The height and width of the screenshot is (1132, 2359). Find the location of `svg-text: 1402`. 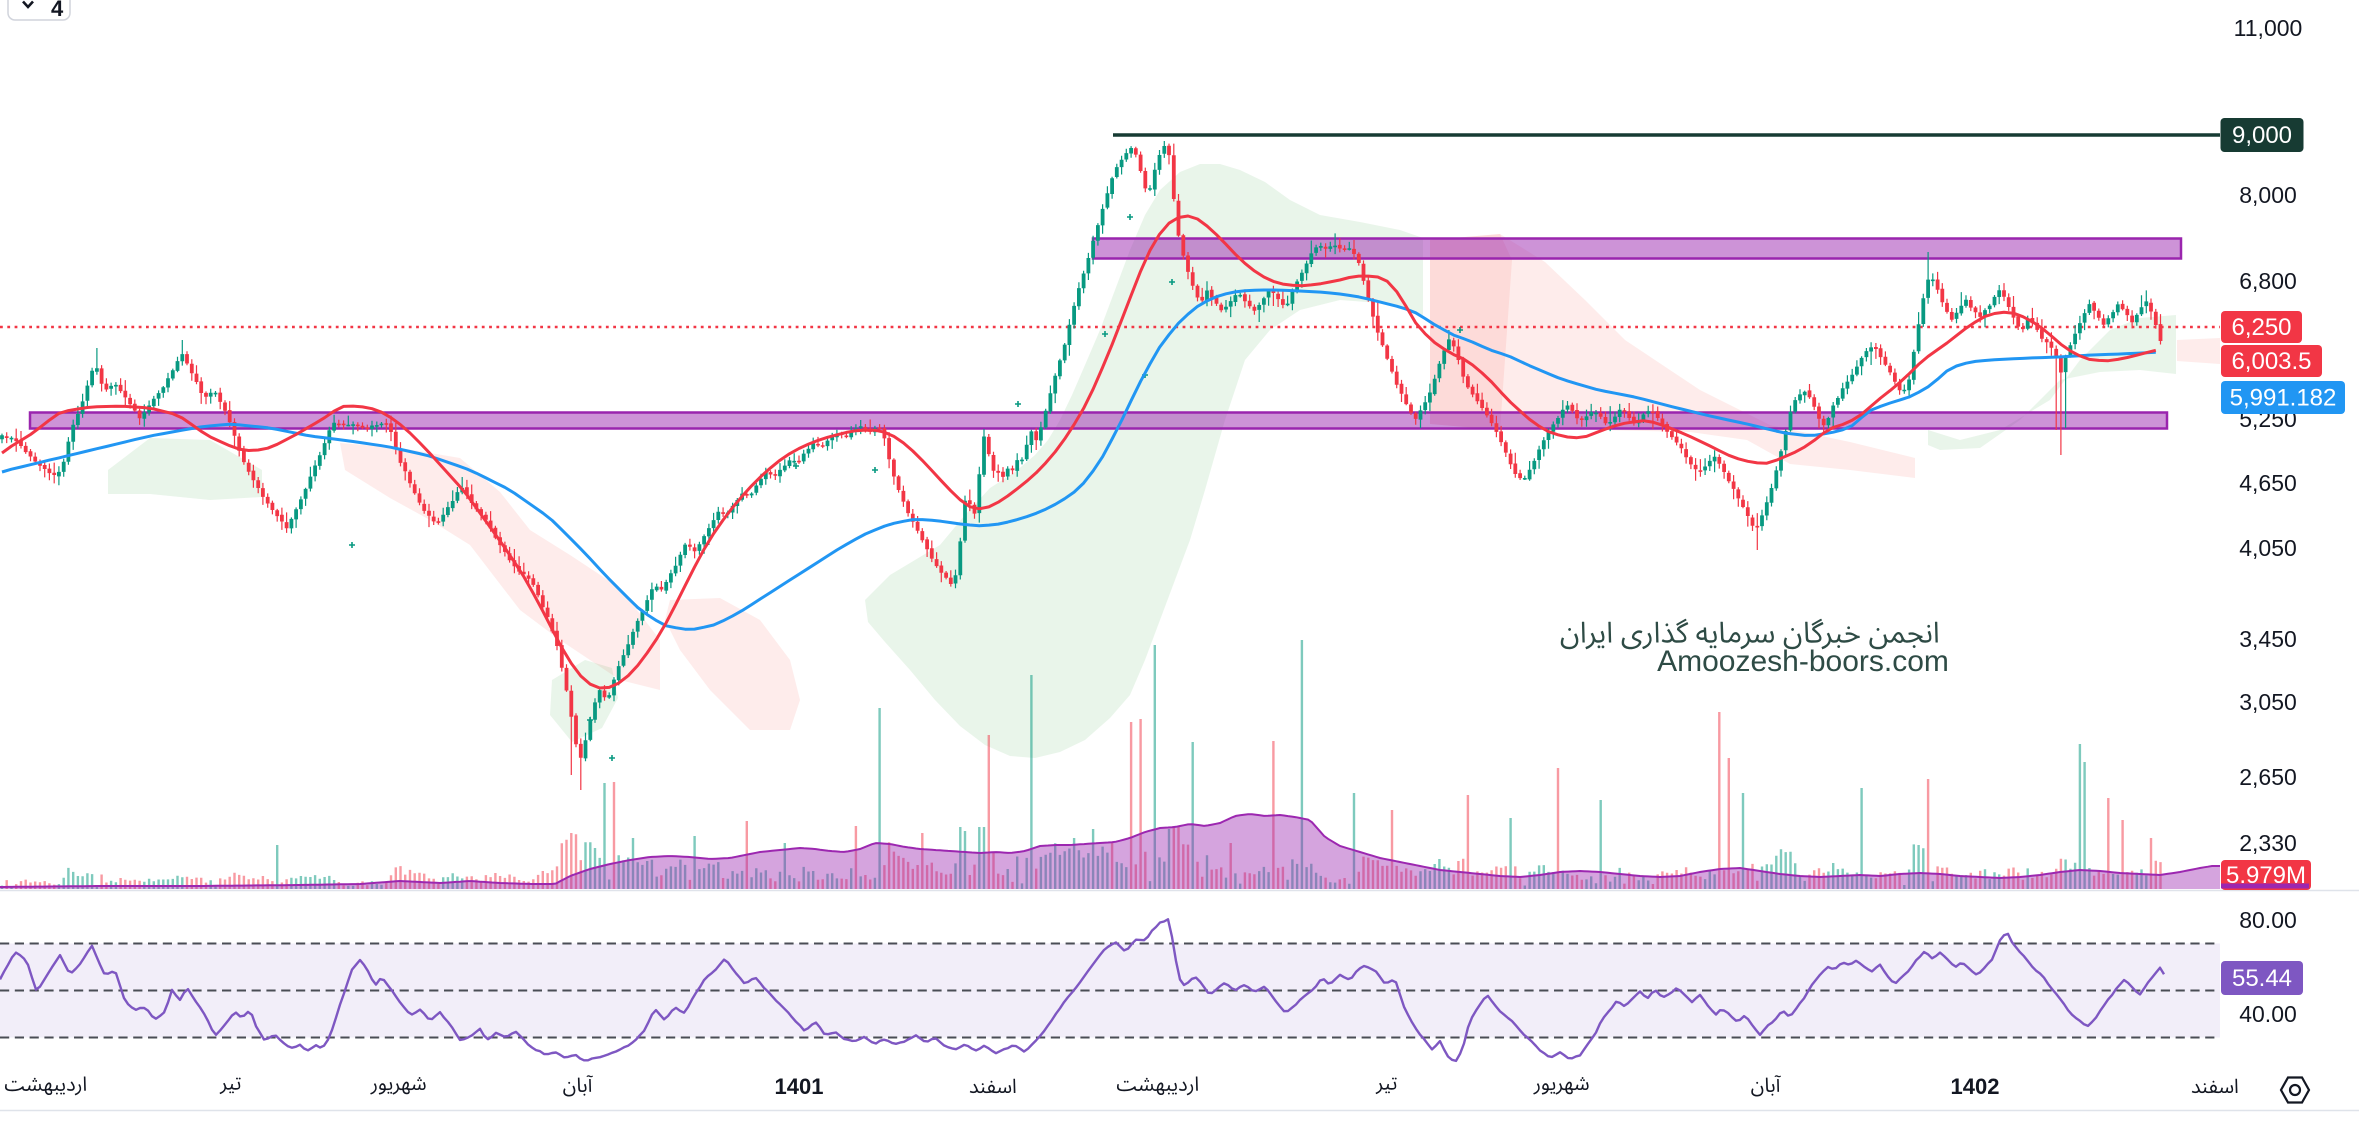

svg-text: 1402 is located at coordinates (1975, 1086).